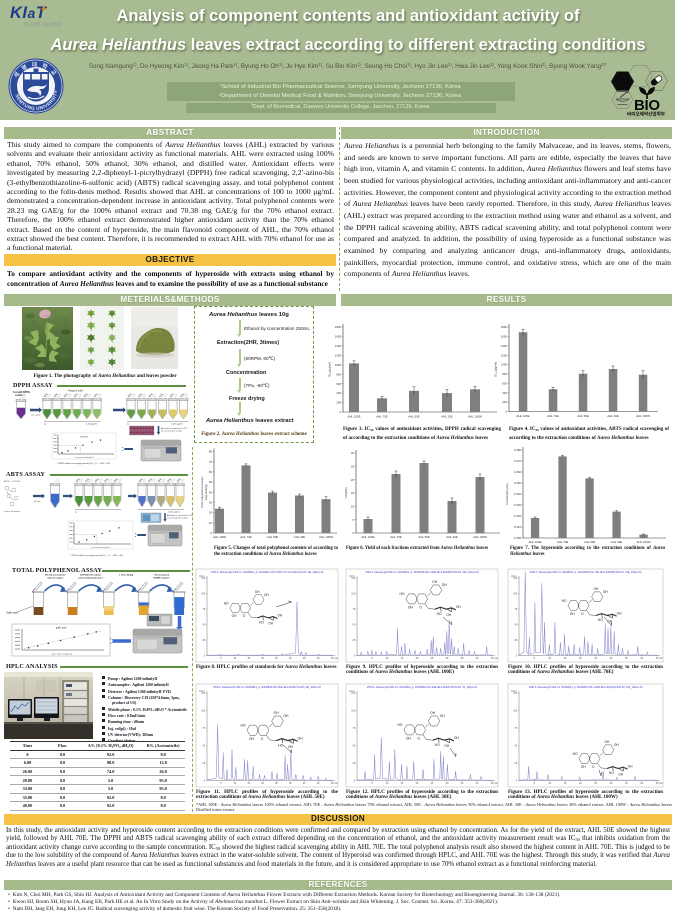 This screenshot has width=675, height=920. Describe the element at coordinates (61, 628) in the screenshot. I see `svg-text: gallic acid` at that location.